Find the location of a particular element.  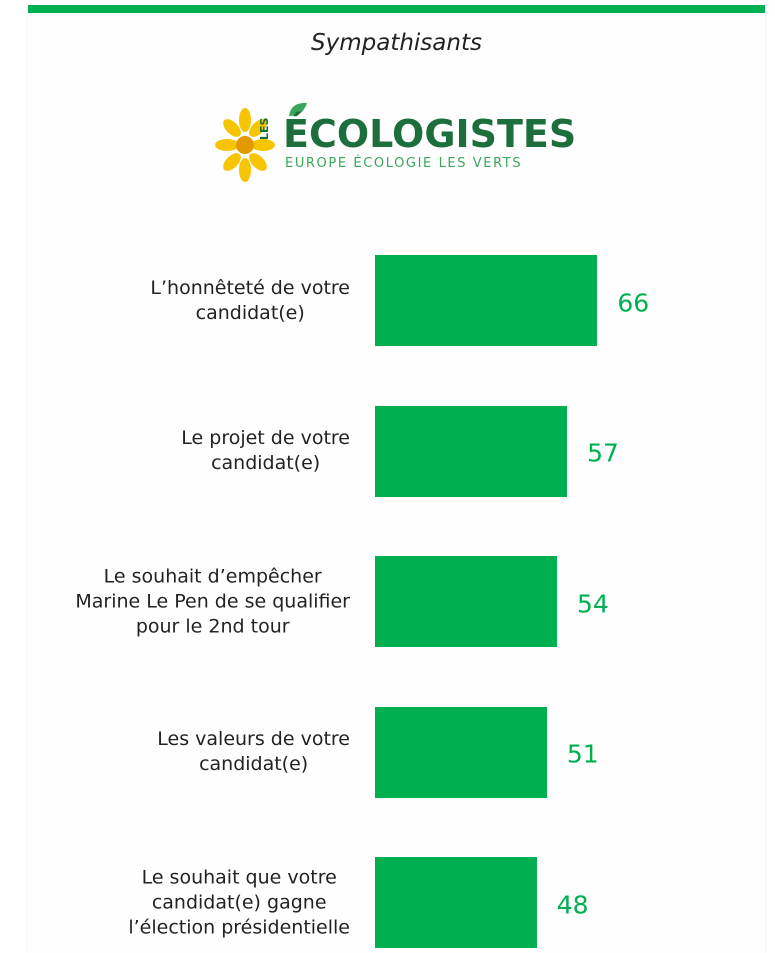

logo-leaf is located at coordinates (298, 109).